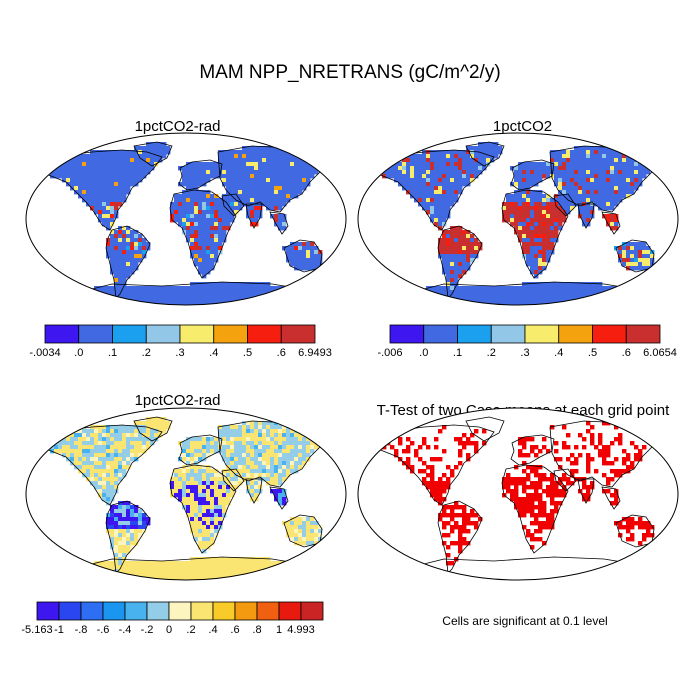 The height and width of the screenshot is (700, 700). What do you see at coordinates (103, 630) in the screenshot?
I see `colorbar-3-label: -.6` at bounding box center [103, 630].